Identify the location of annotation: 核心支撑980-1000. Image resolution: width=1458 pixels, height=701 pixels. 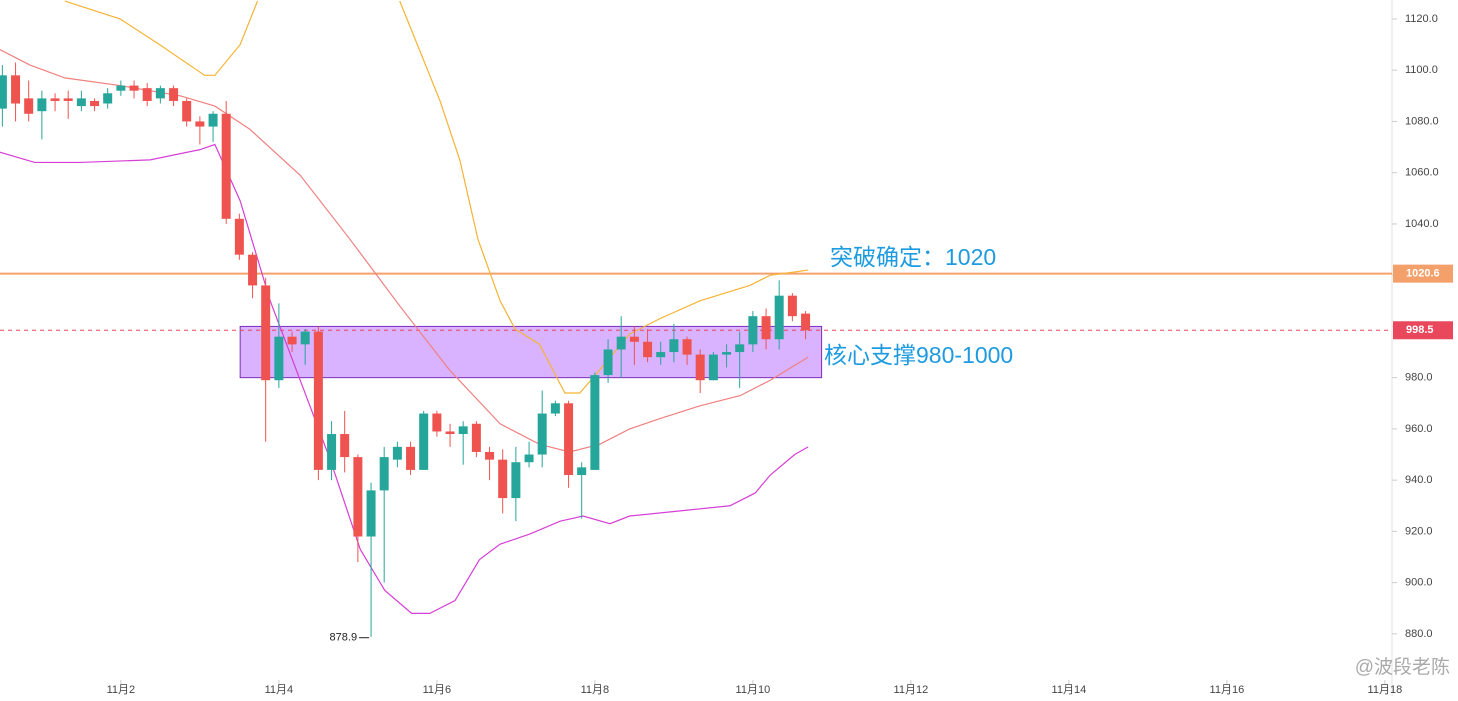
(918, 355).